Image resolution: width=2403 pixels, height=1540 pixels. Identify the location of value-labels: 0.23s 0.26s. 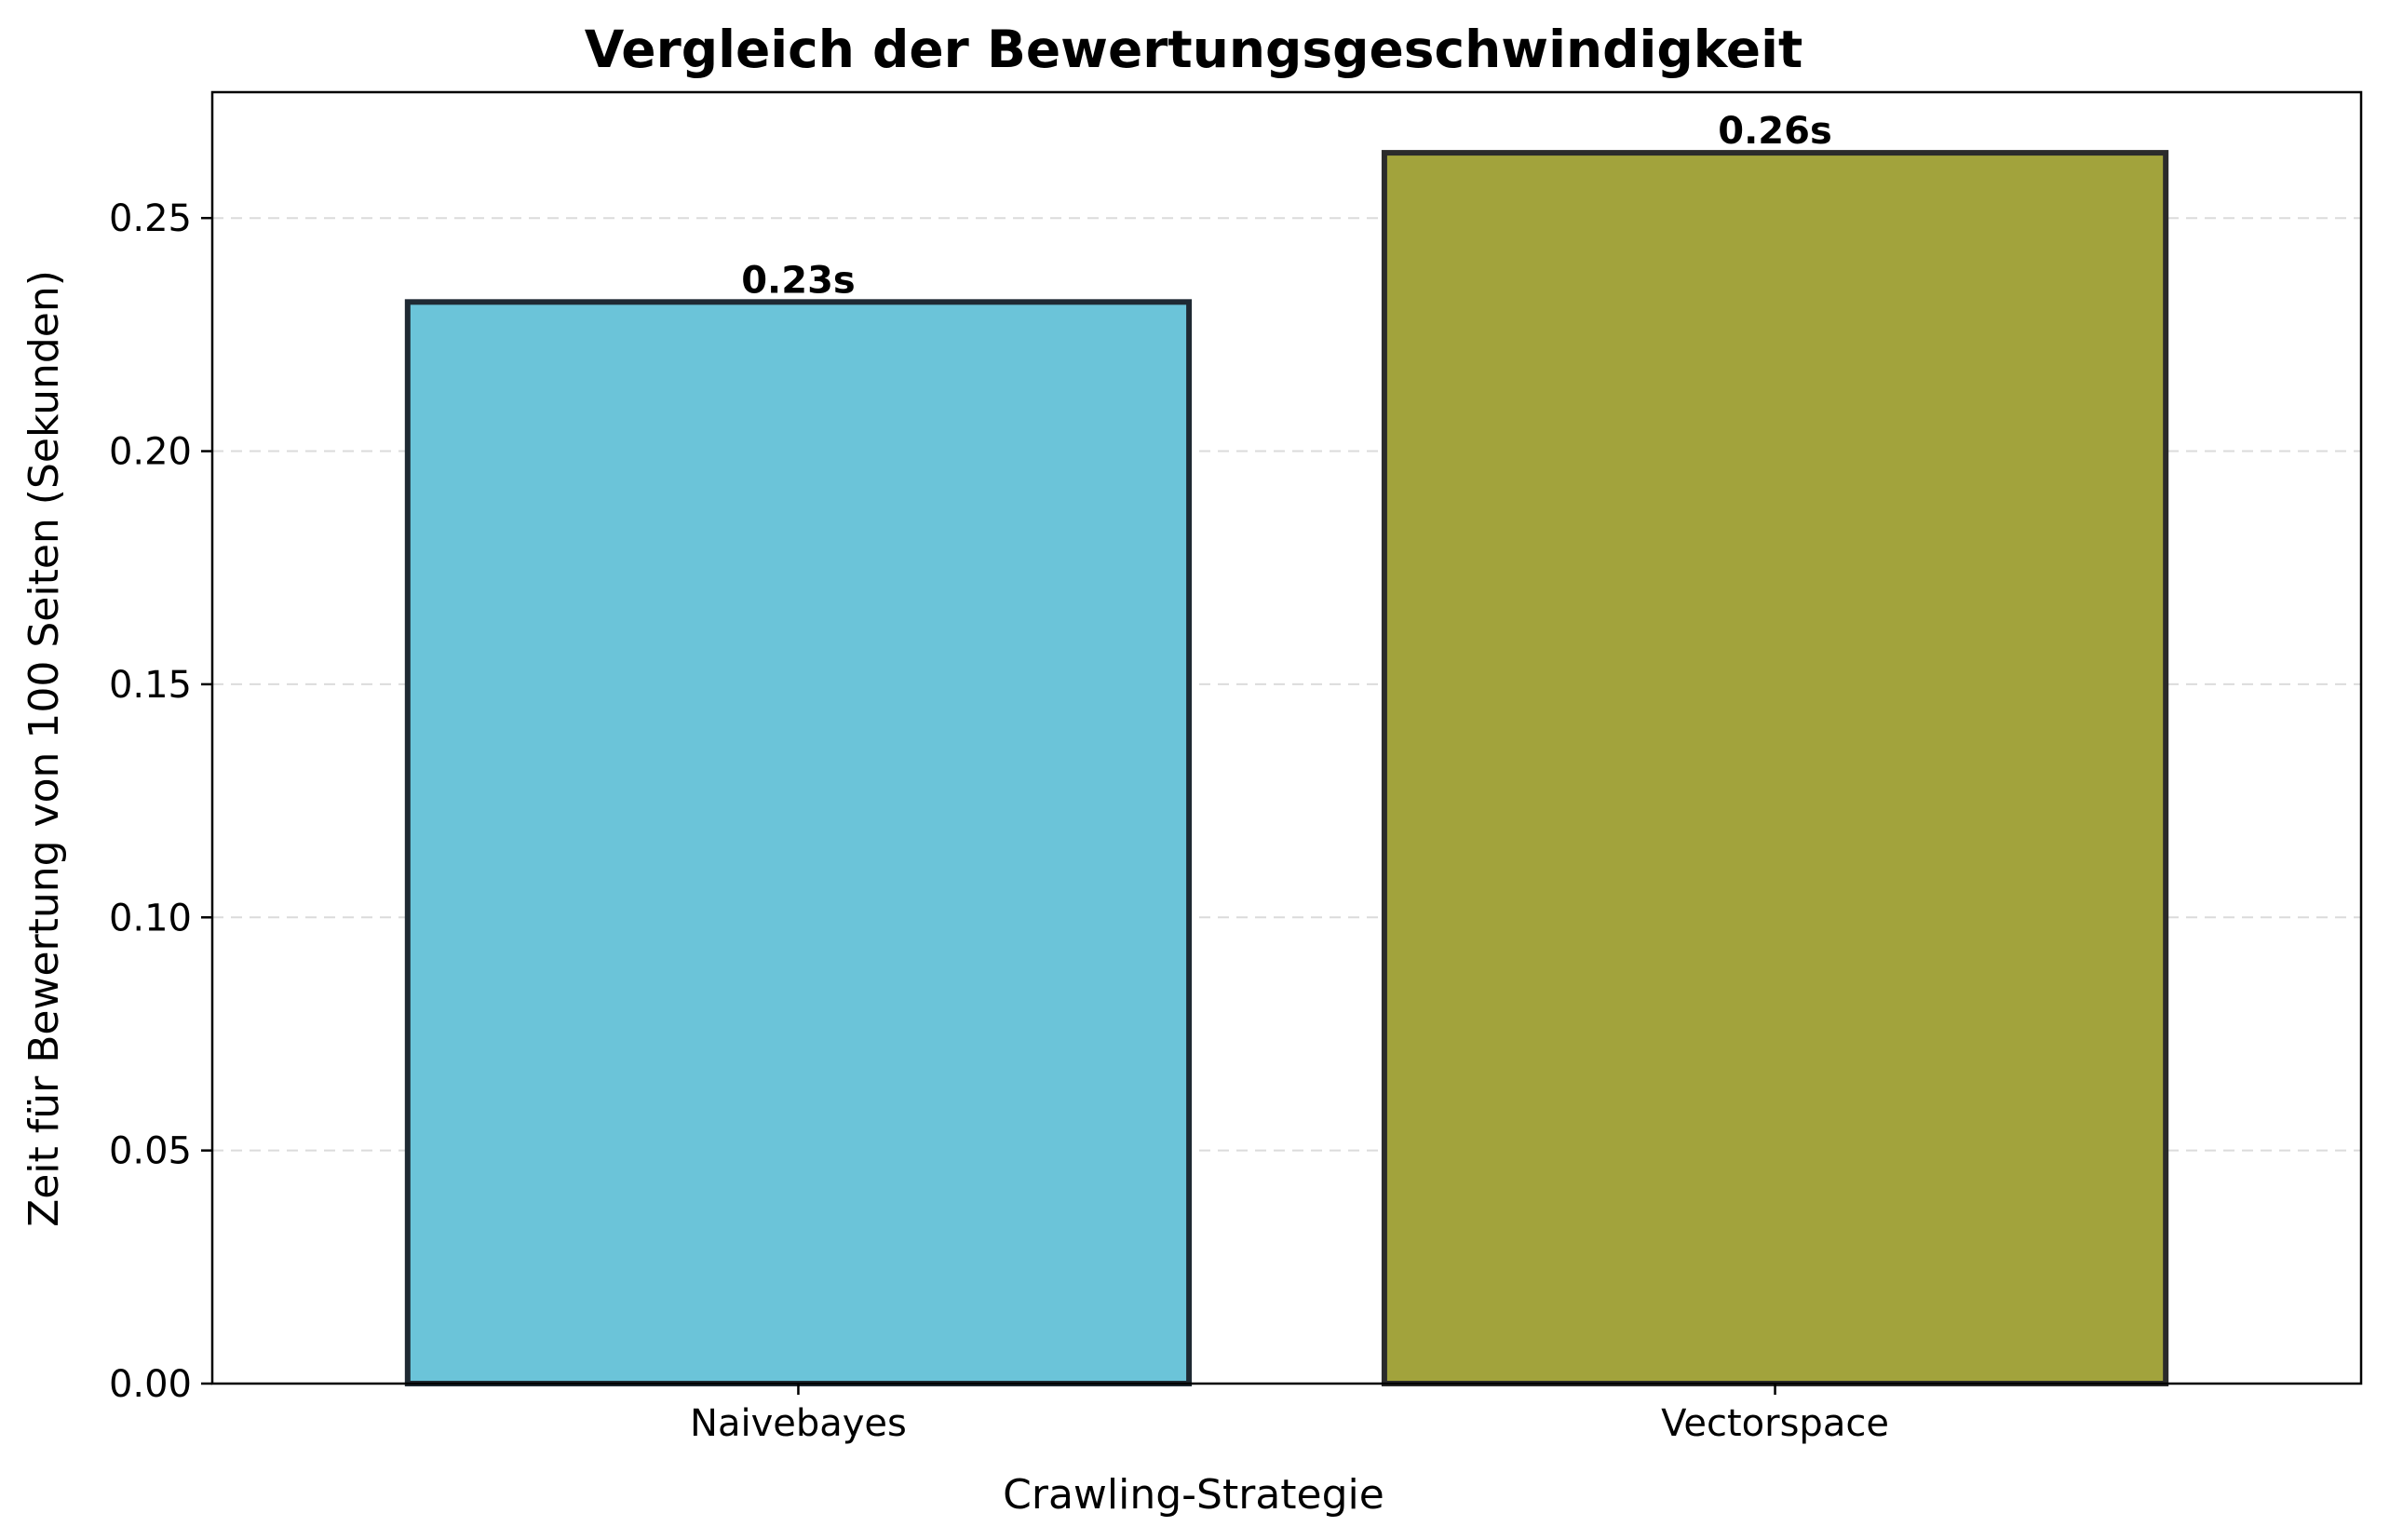
(1287, 206).